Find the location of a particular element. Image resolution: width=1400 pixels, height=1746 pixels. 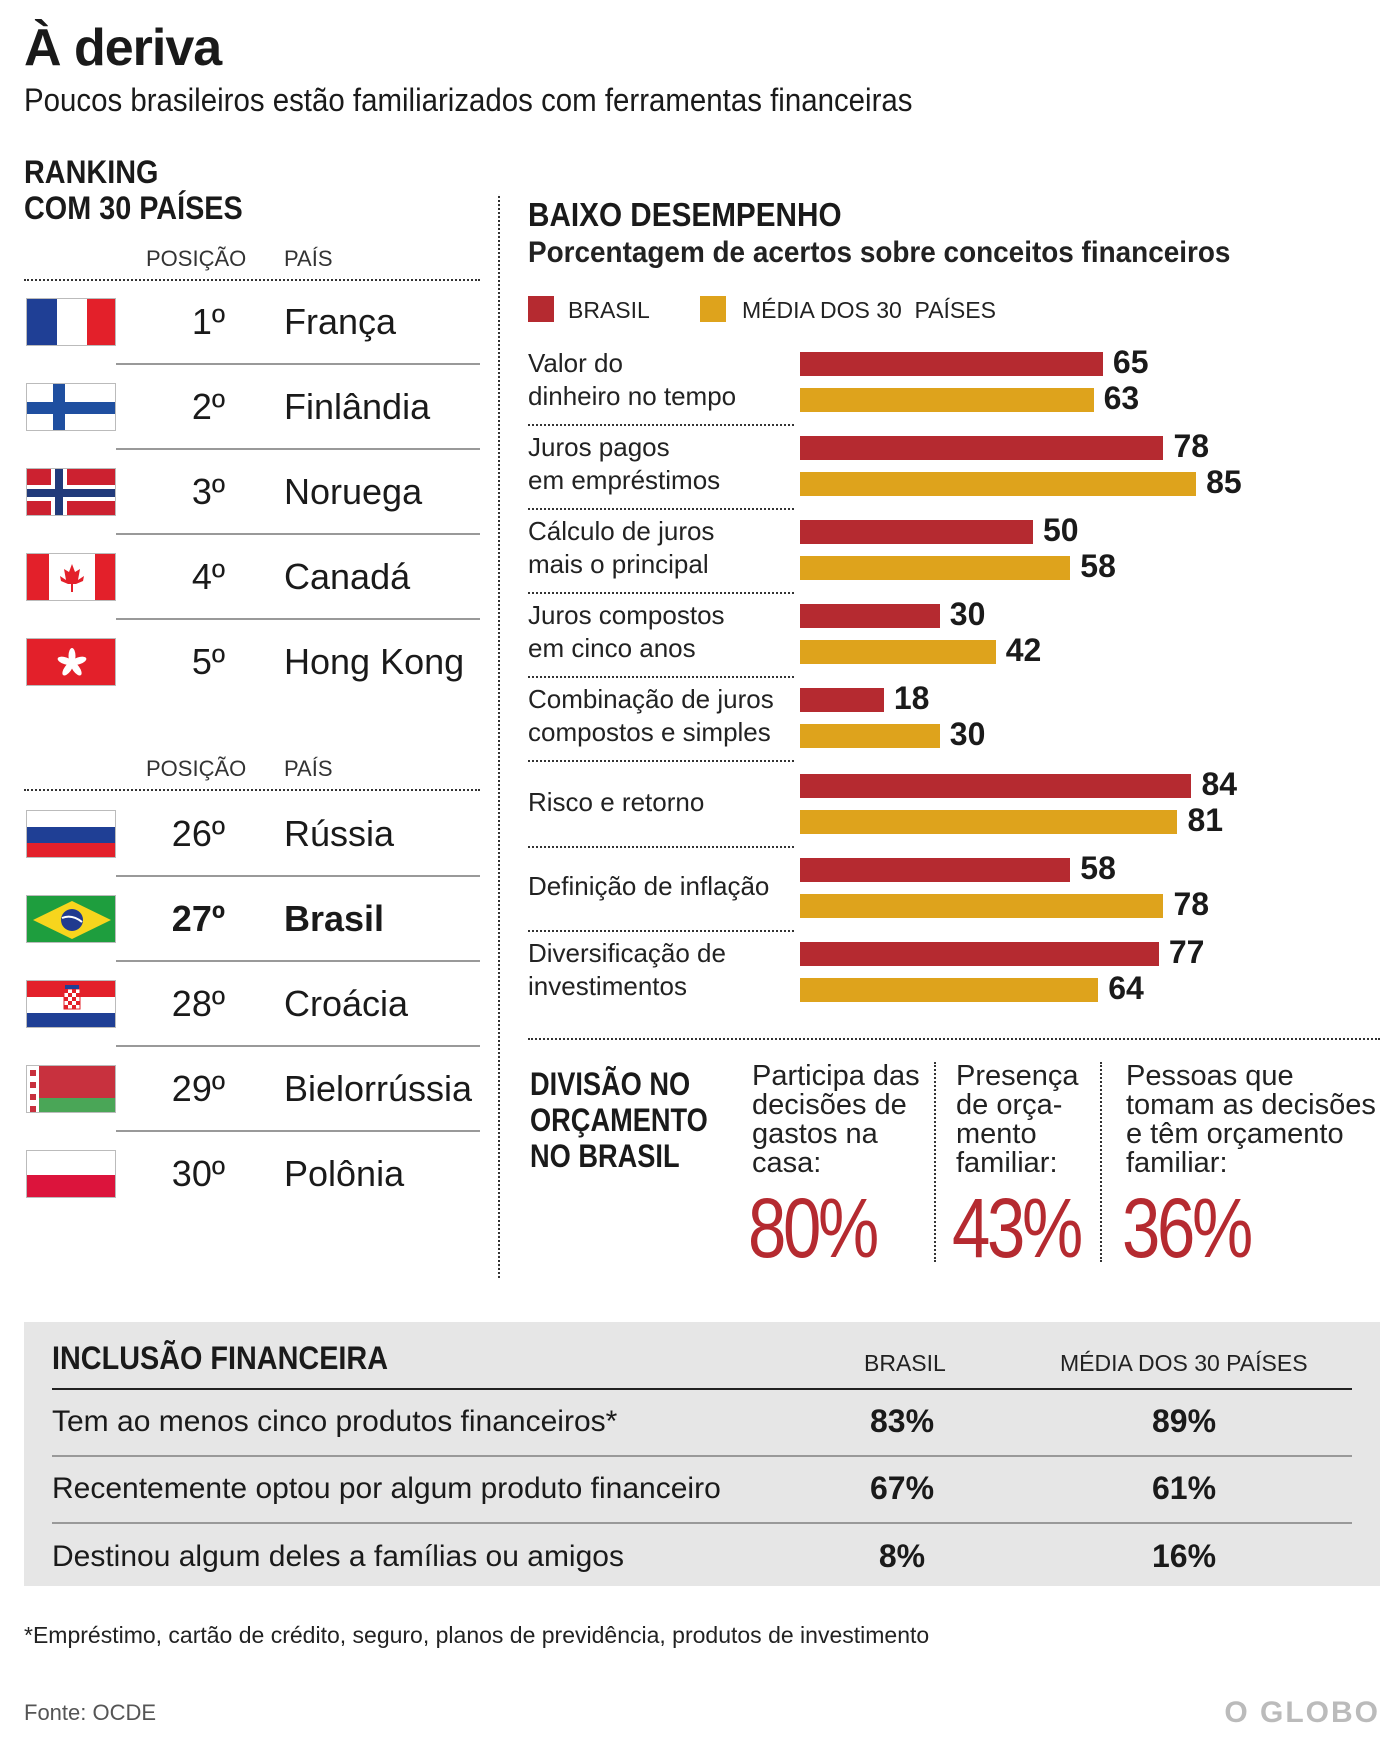

value-label-brasil: 58 is located at coordinates (1098, 868).